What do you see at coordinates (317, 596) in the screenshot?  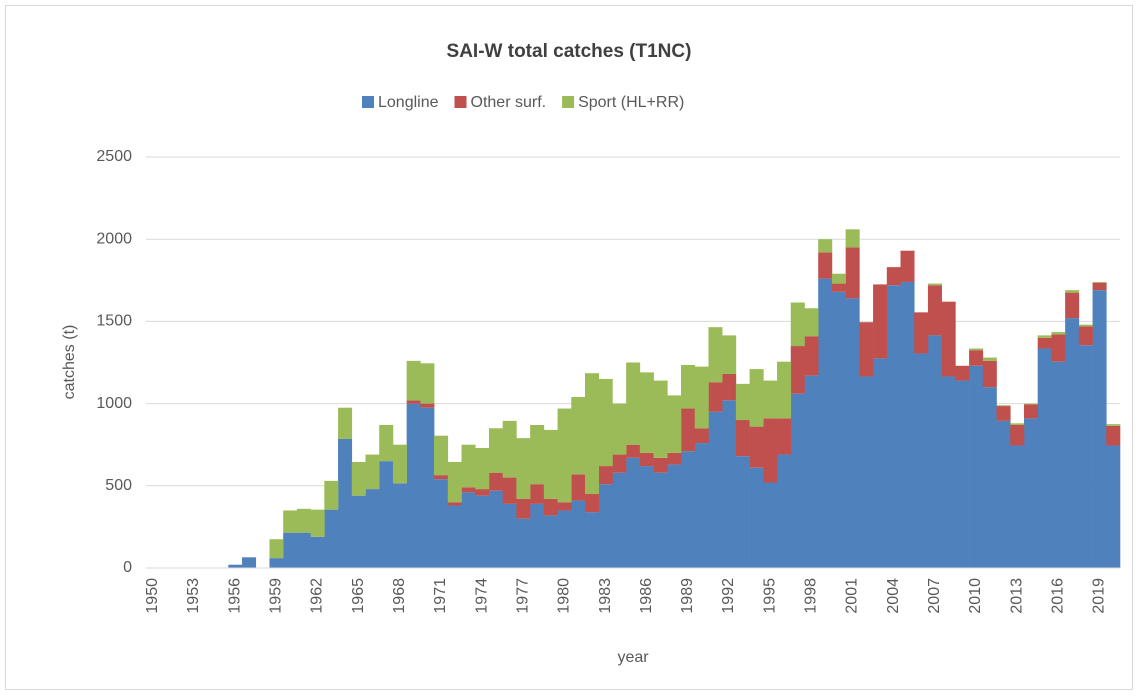 I see `x-tick-label: 1962` at bounding box center [317, 596].